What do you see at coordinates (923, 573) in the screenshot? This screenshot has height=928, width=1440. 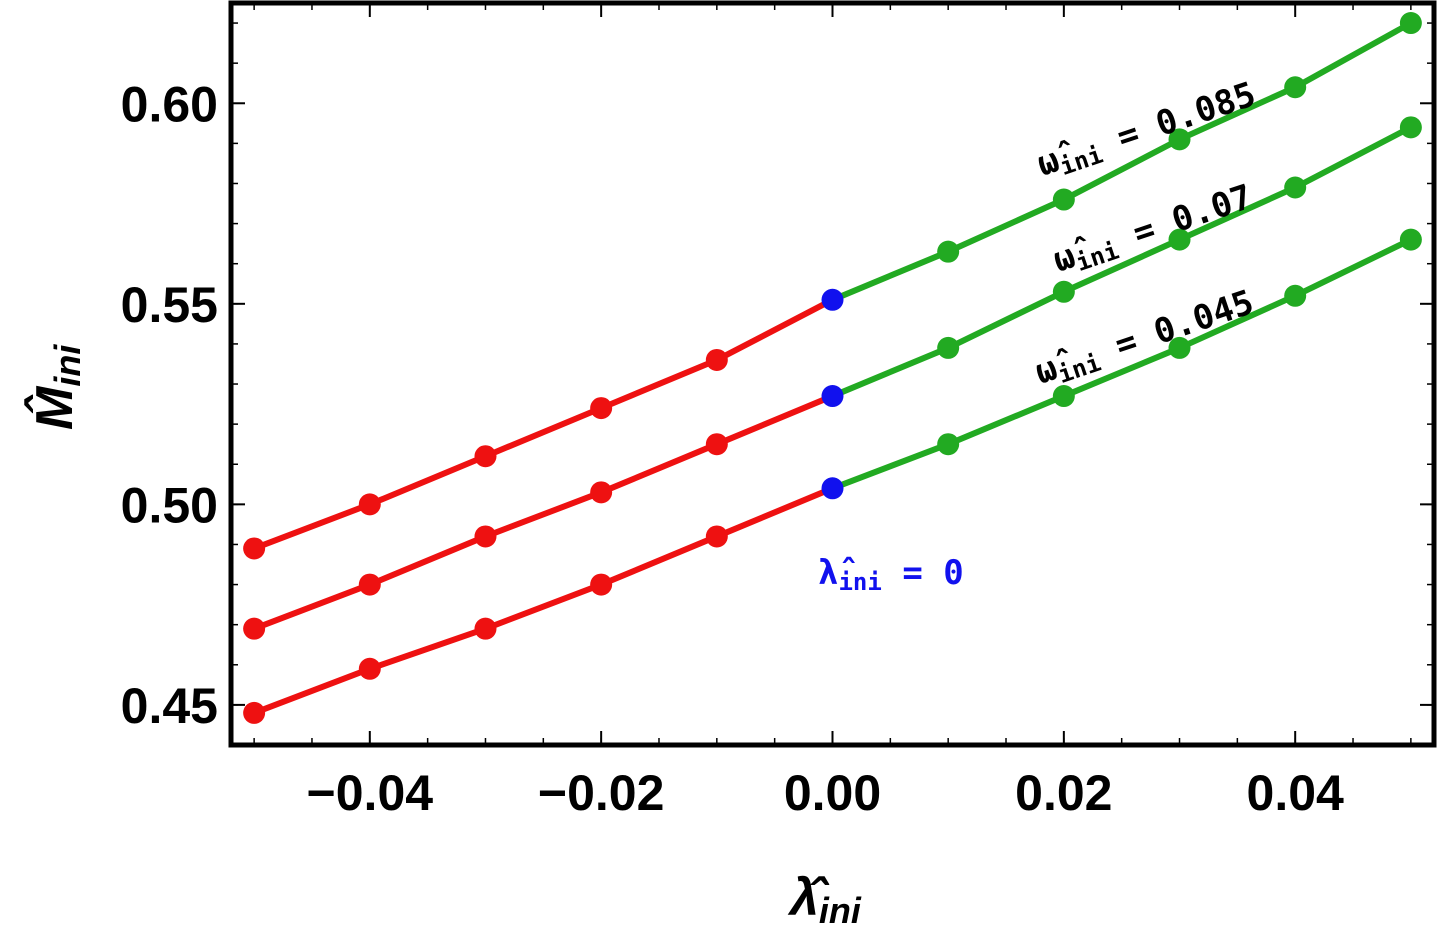 I see `zero-annotation-value: = 0` at bounding box center [923, 573].